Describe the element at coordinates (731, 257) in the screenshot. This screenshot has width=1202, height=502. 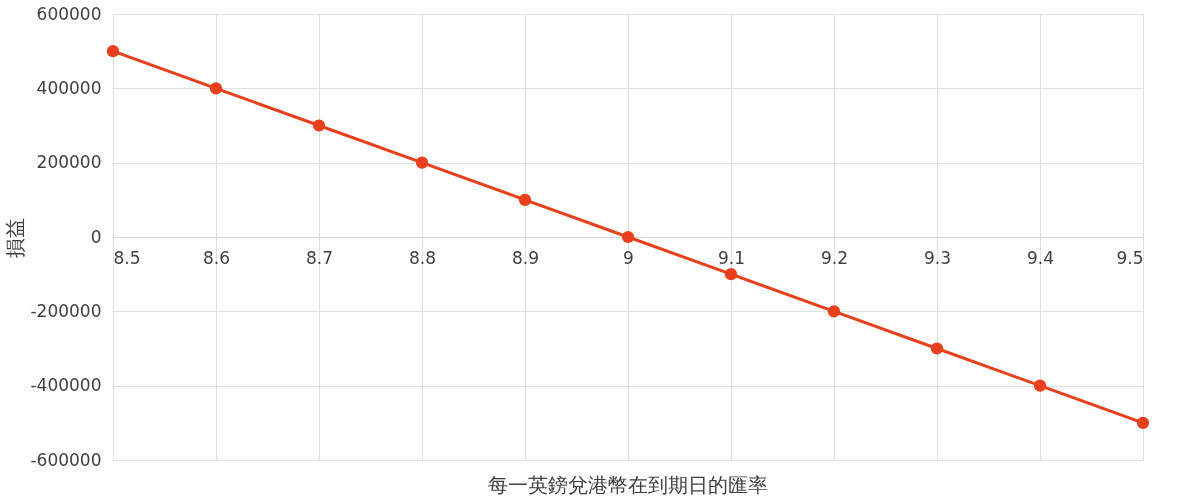
I see `x-tick-label: 9.1` at that location.